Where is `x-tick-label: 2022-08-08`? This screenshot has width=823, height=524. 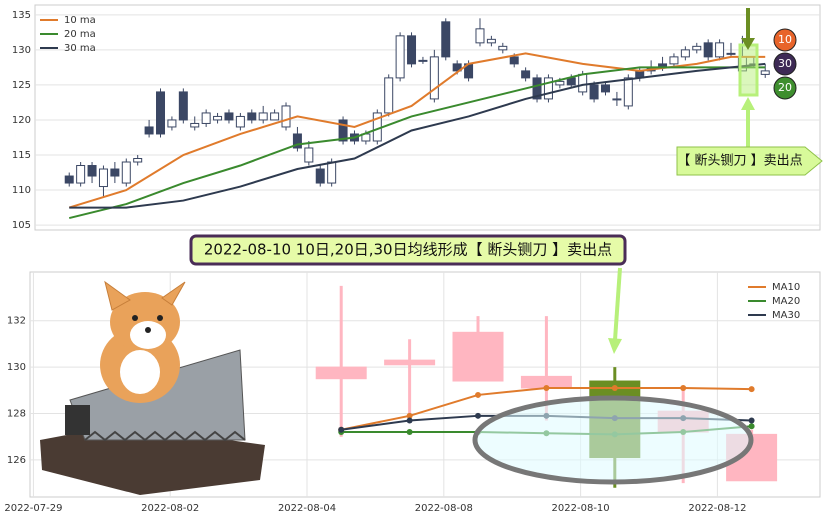
x-tick-label: 2022-08-08 is located at coordinates (444, 508).